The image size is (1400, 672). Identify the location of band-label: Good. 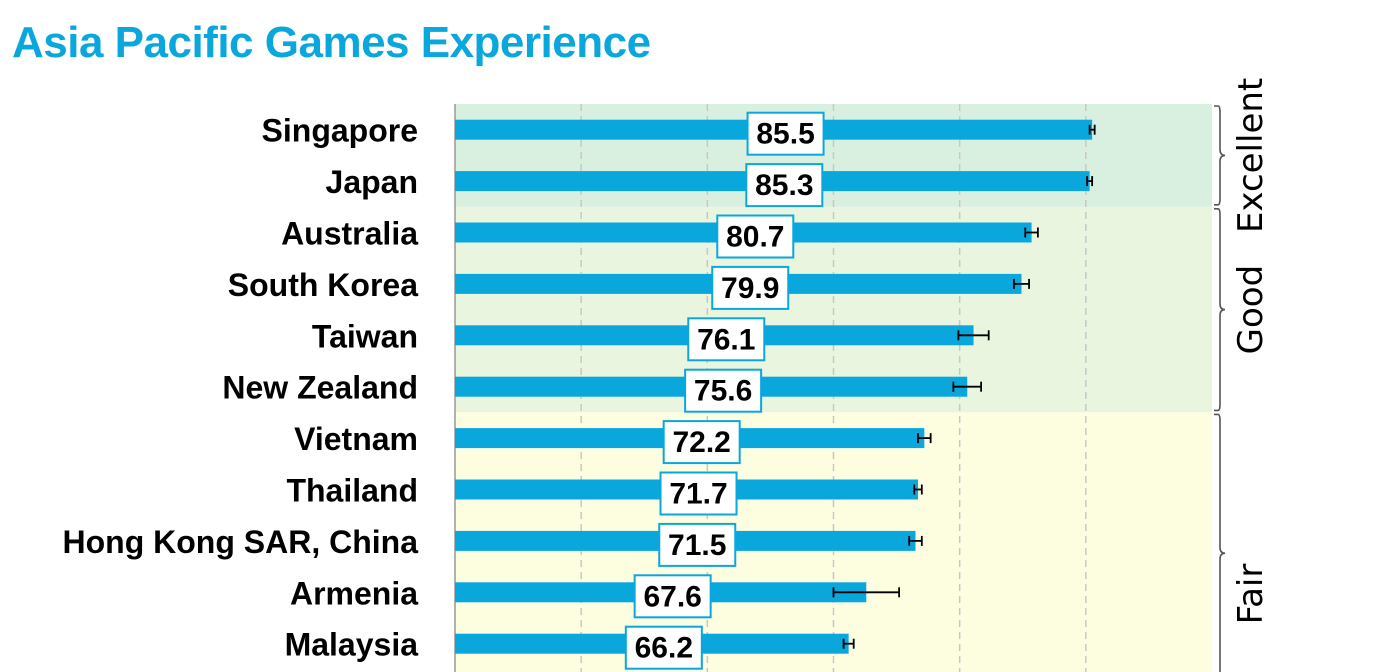
(1251, 310).